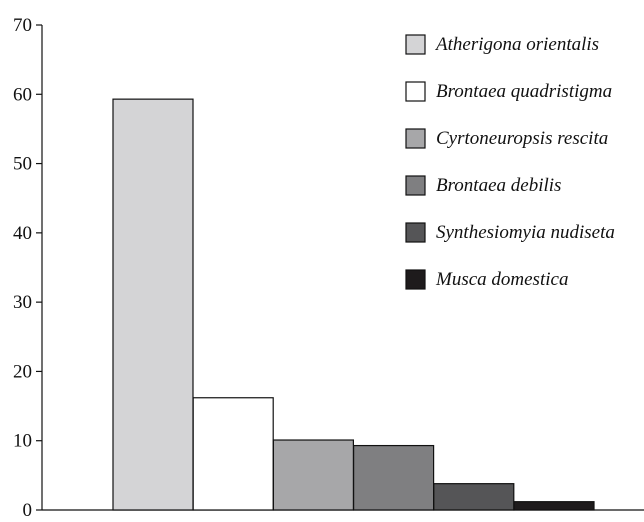 The height and width of the screenshot is (522, 644). I want to click on legend-label: Brontaea quadristigma, so click(524, 91).